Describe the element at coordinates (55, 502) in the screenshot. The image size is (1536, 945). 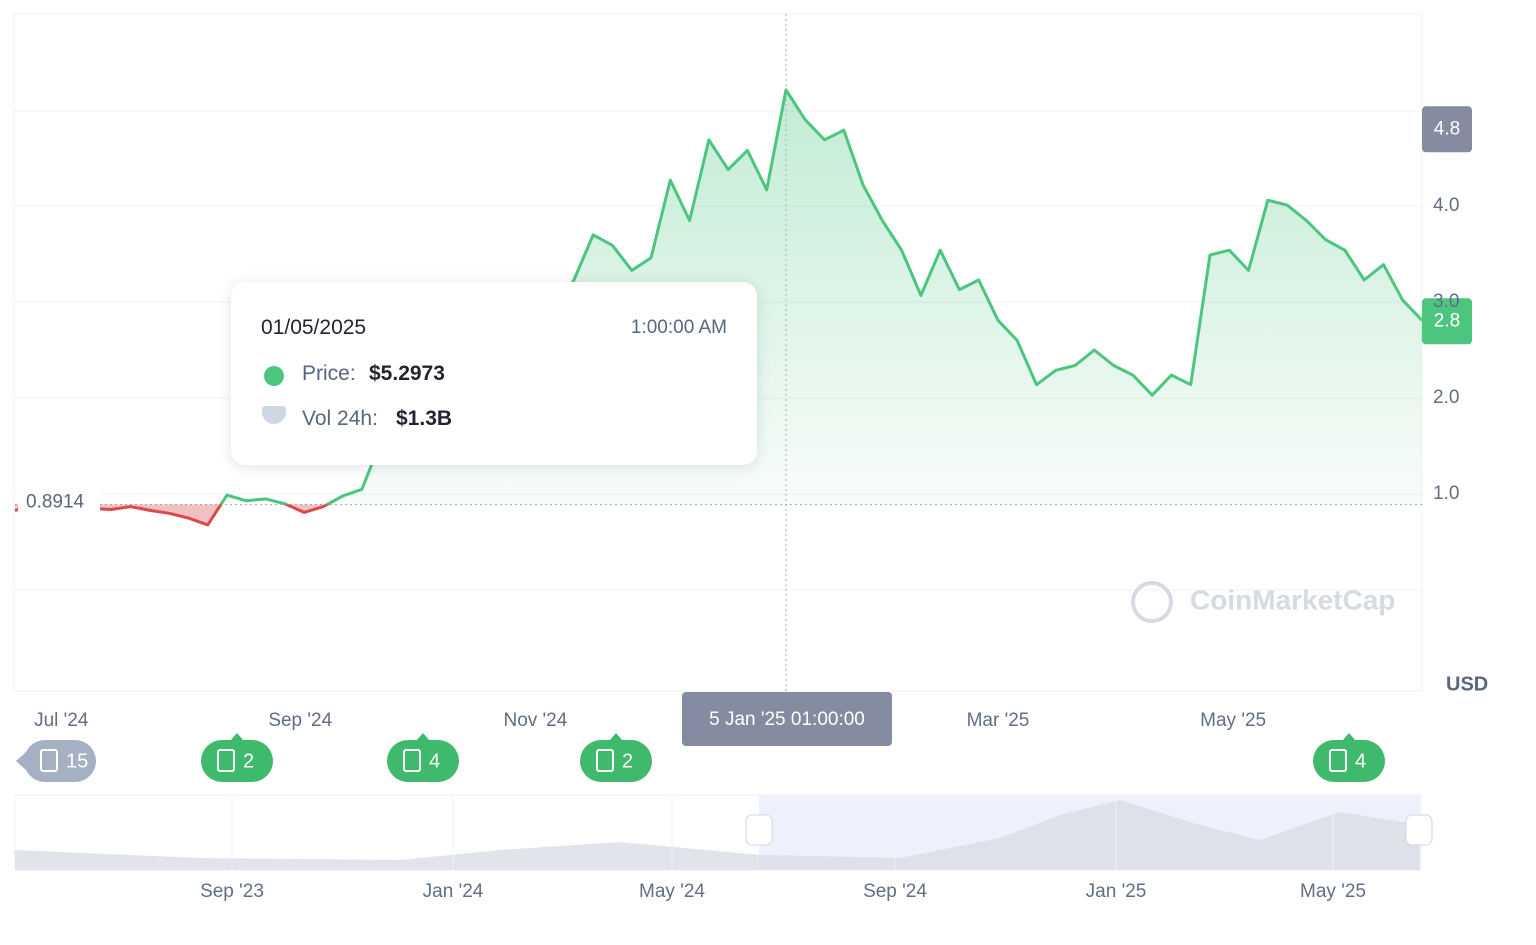
I see `baseline-label: 0.8914` at that location.